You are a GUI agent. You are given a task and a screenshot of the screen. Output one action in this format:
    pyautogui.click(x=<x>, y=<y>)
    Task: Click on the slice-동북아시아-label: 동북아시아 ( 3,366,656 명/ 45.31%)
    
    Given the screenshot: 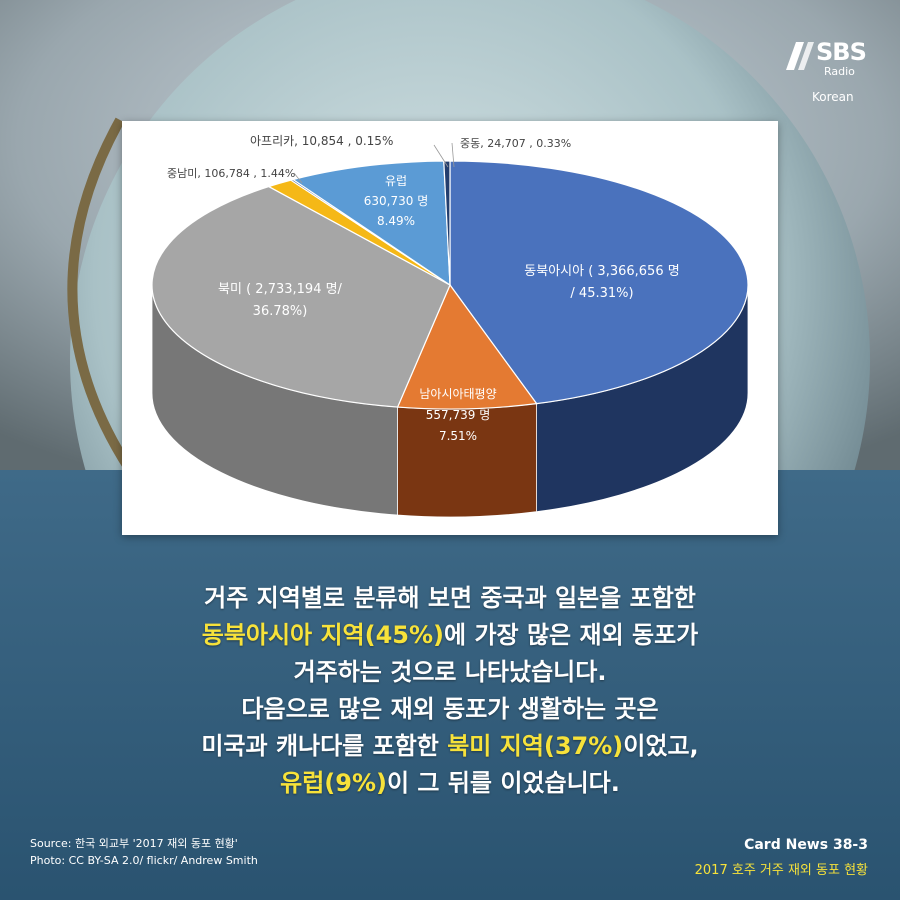 What is the action you would take?
    pyautogui.click(x=601, y=282)
    